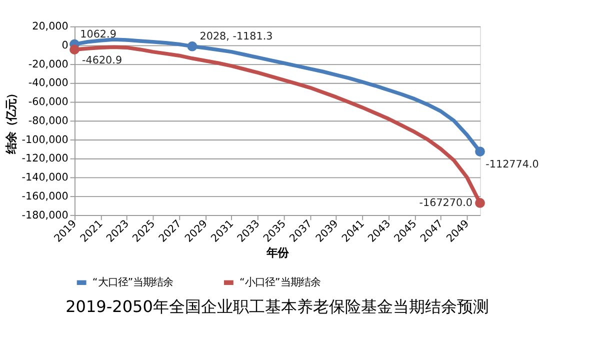 This screenshot has height=364, width=596. I want to click on y-tick-label: -40,000, so click(48, 83).